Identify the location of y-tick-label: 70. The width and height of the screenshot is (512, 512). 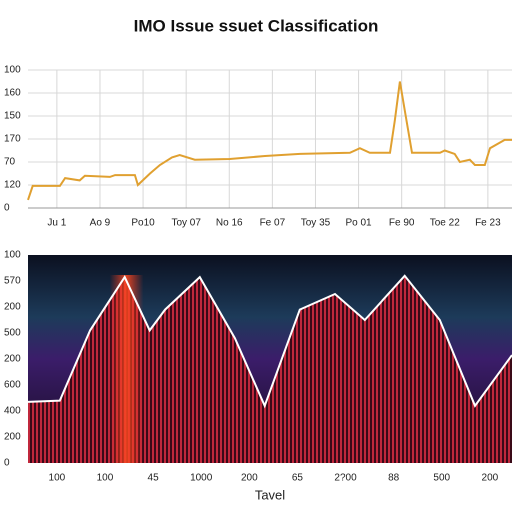
(10, 162).